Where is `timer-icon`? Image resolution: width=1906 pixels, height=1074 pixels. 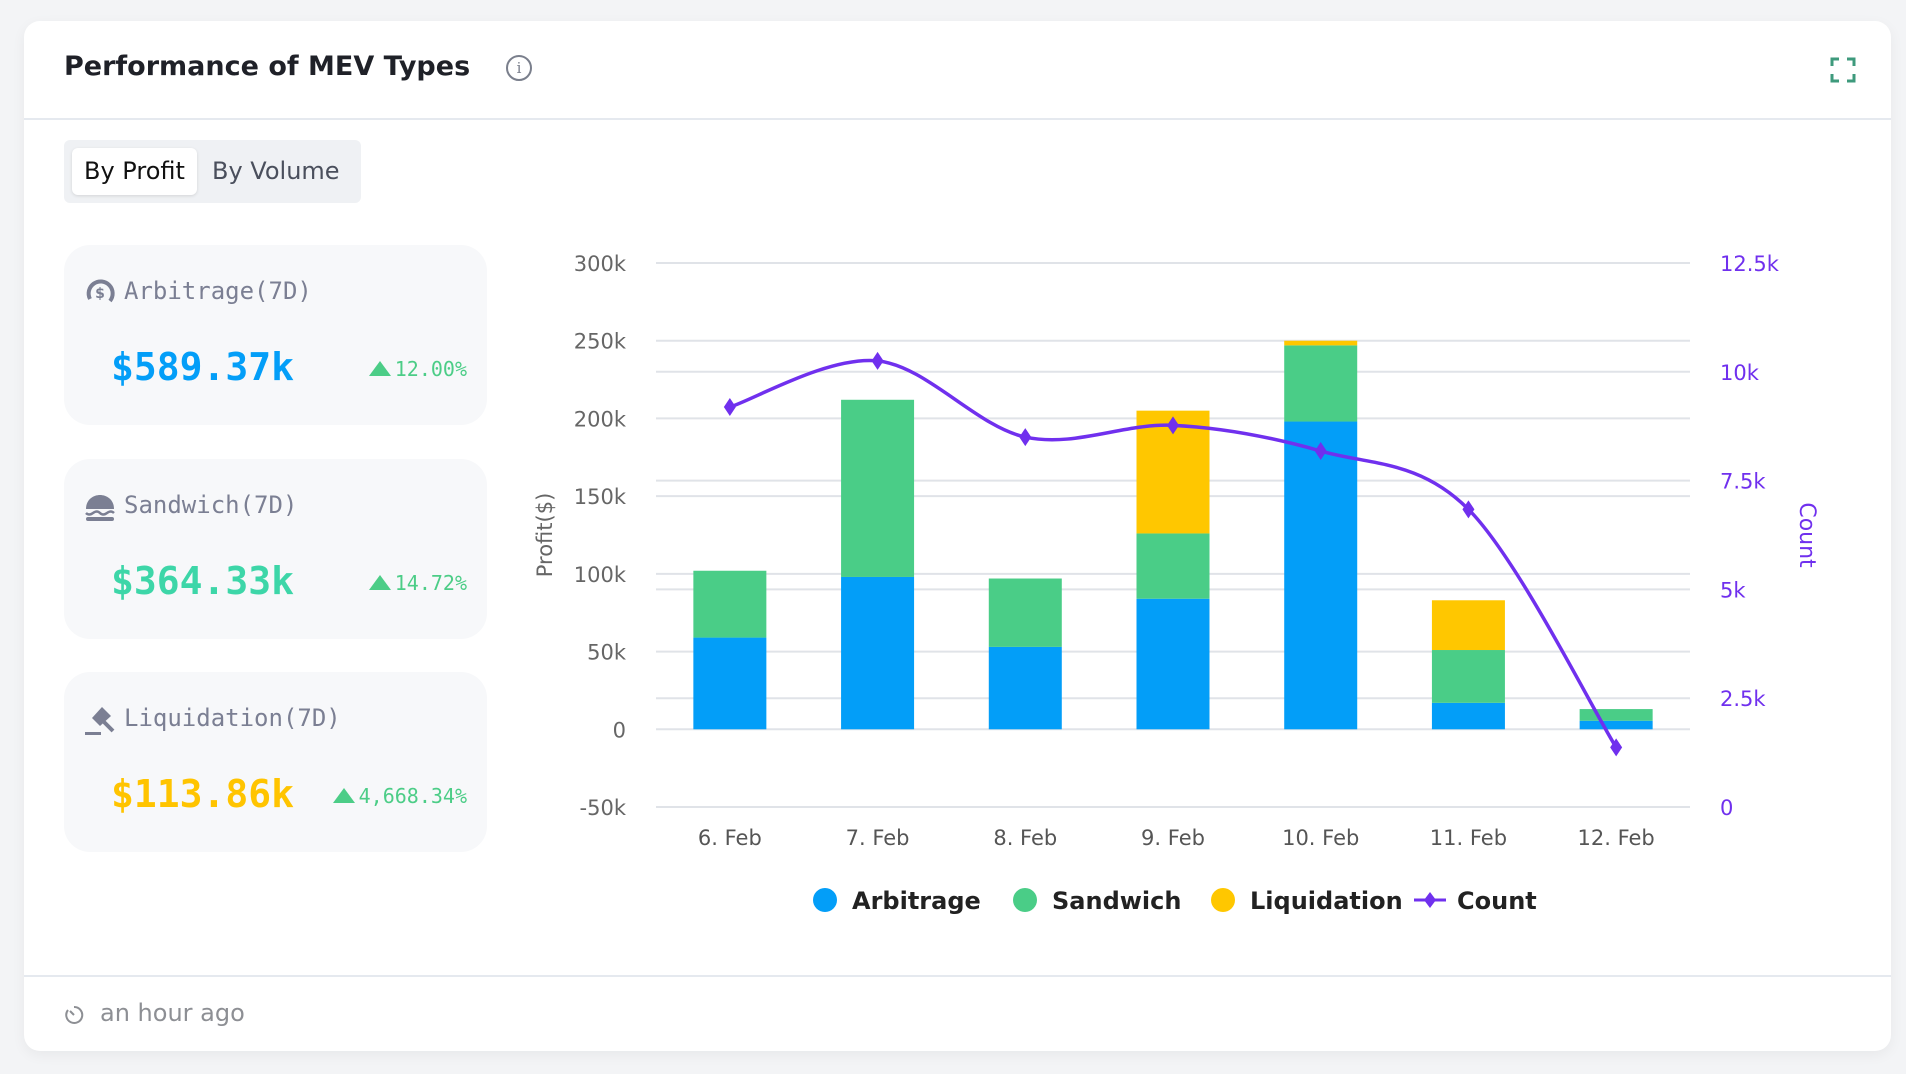 timer-icon is located at coordinates (74, 1014).